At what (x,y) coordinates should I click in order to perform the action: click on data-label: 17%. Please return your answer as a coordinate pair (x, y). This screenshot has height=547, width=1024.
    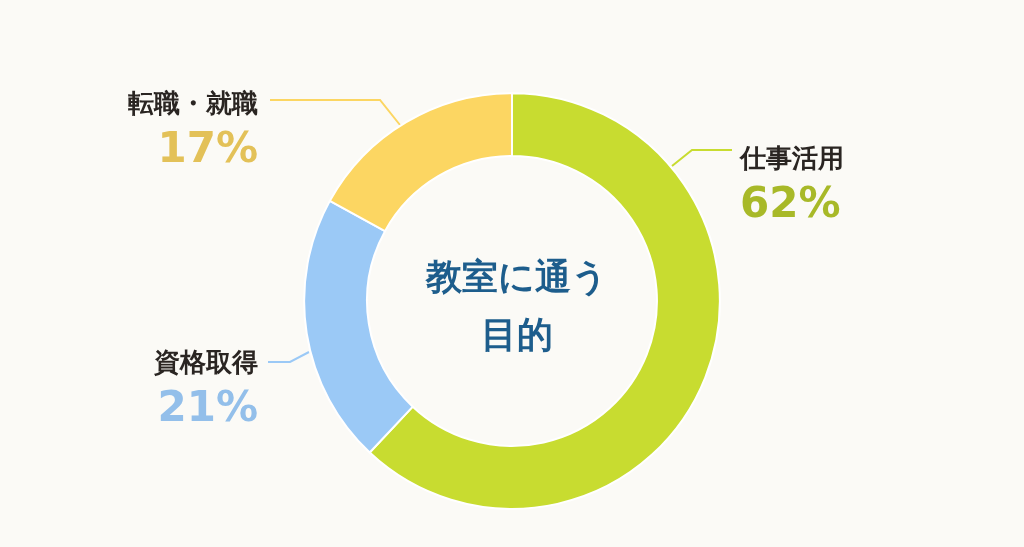
    Looking at the image, I should click on (207, 147).